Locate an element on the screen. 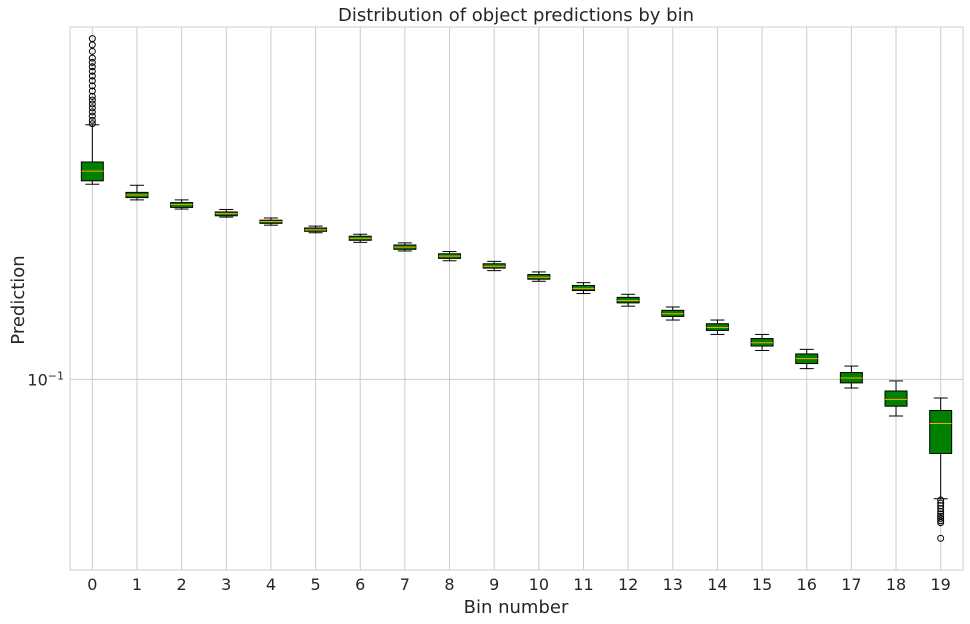 Image resolution: width=970 pixels, height=624 pixels. y-tick-exponent: −1 is located at coordinates (56, 375).